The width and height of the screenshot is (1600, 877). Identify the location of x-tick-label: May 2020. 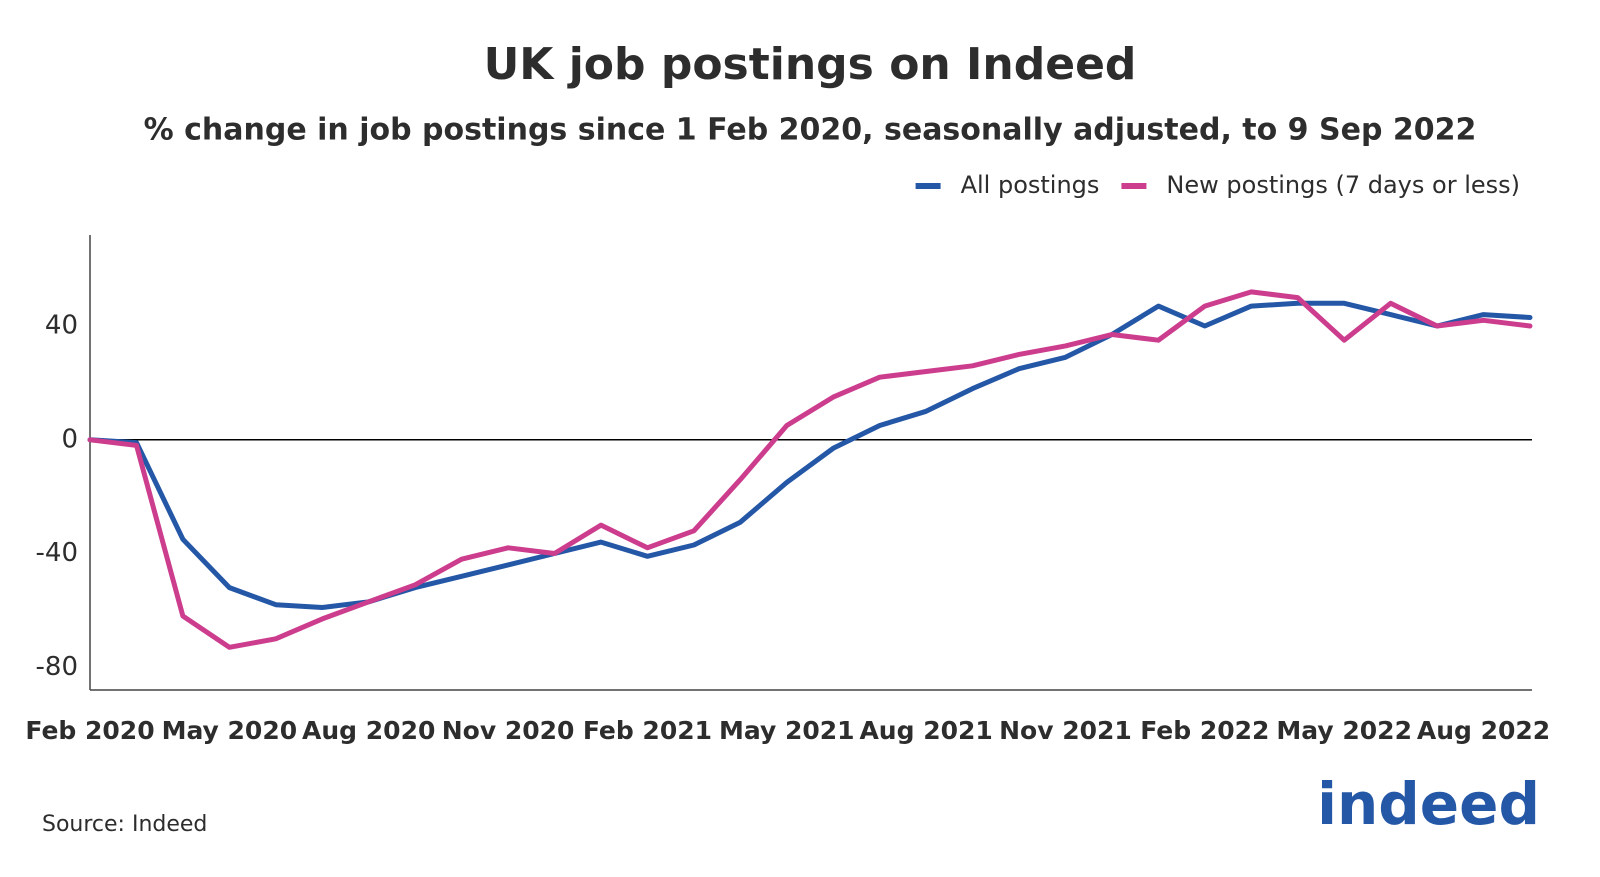
(230, 730).